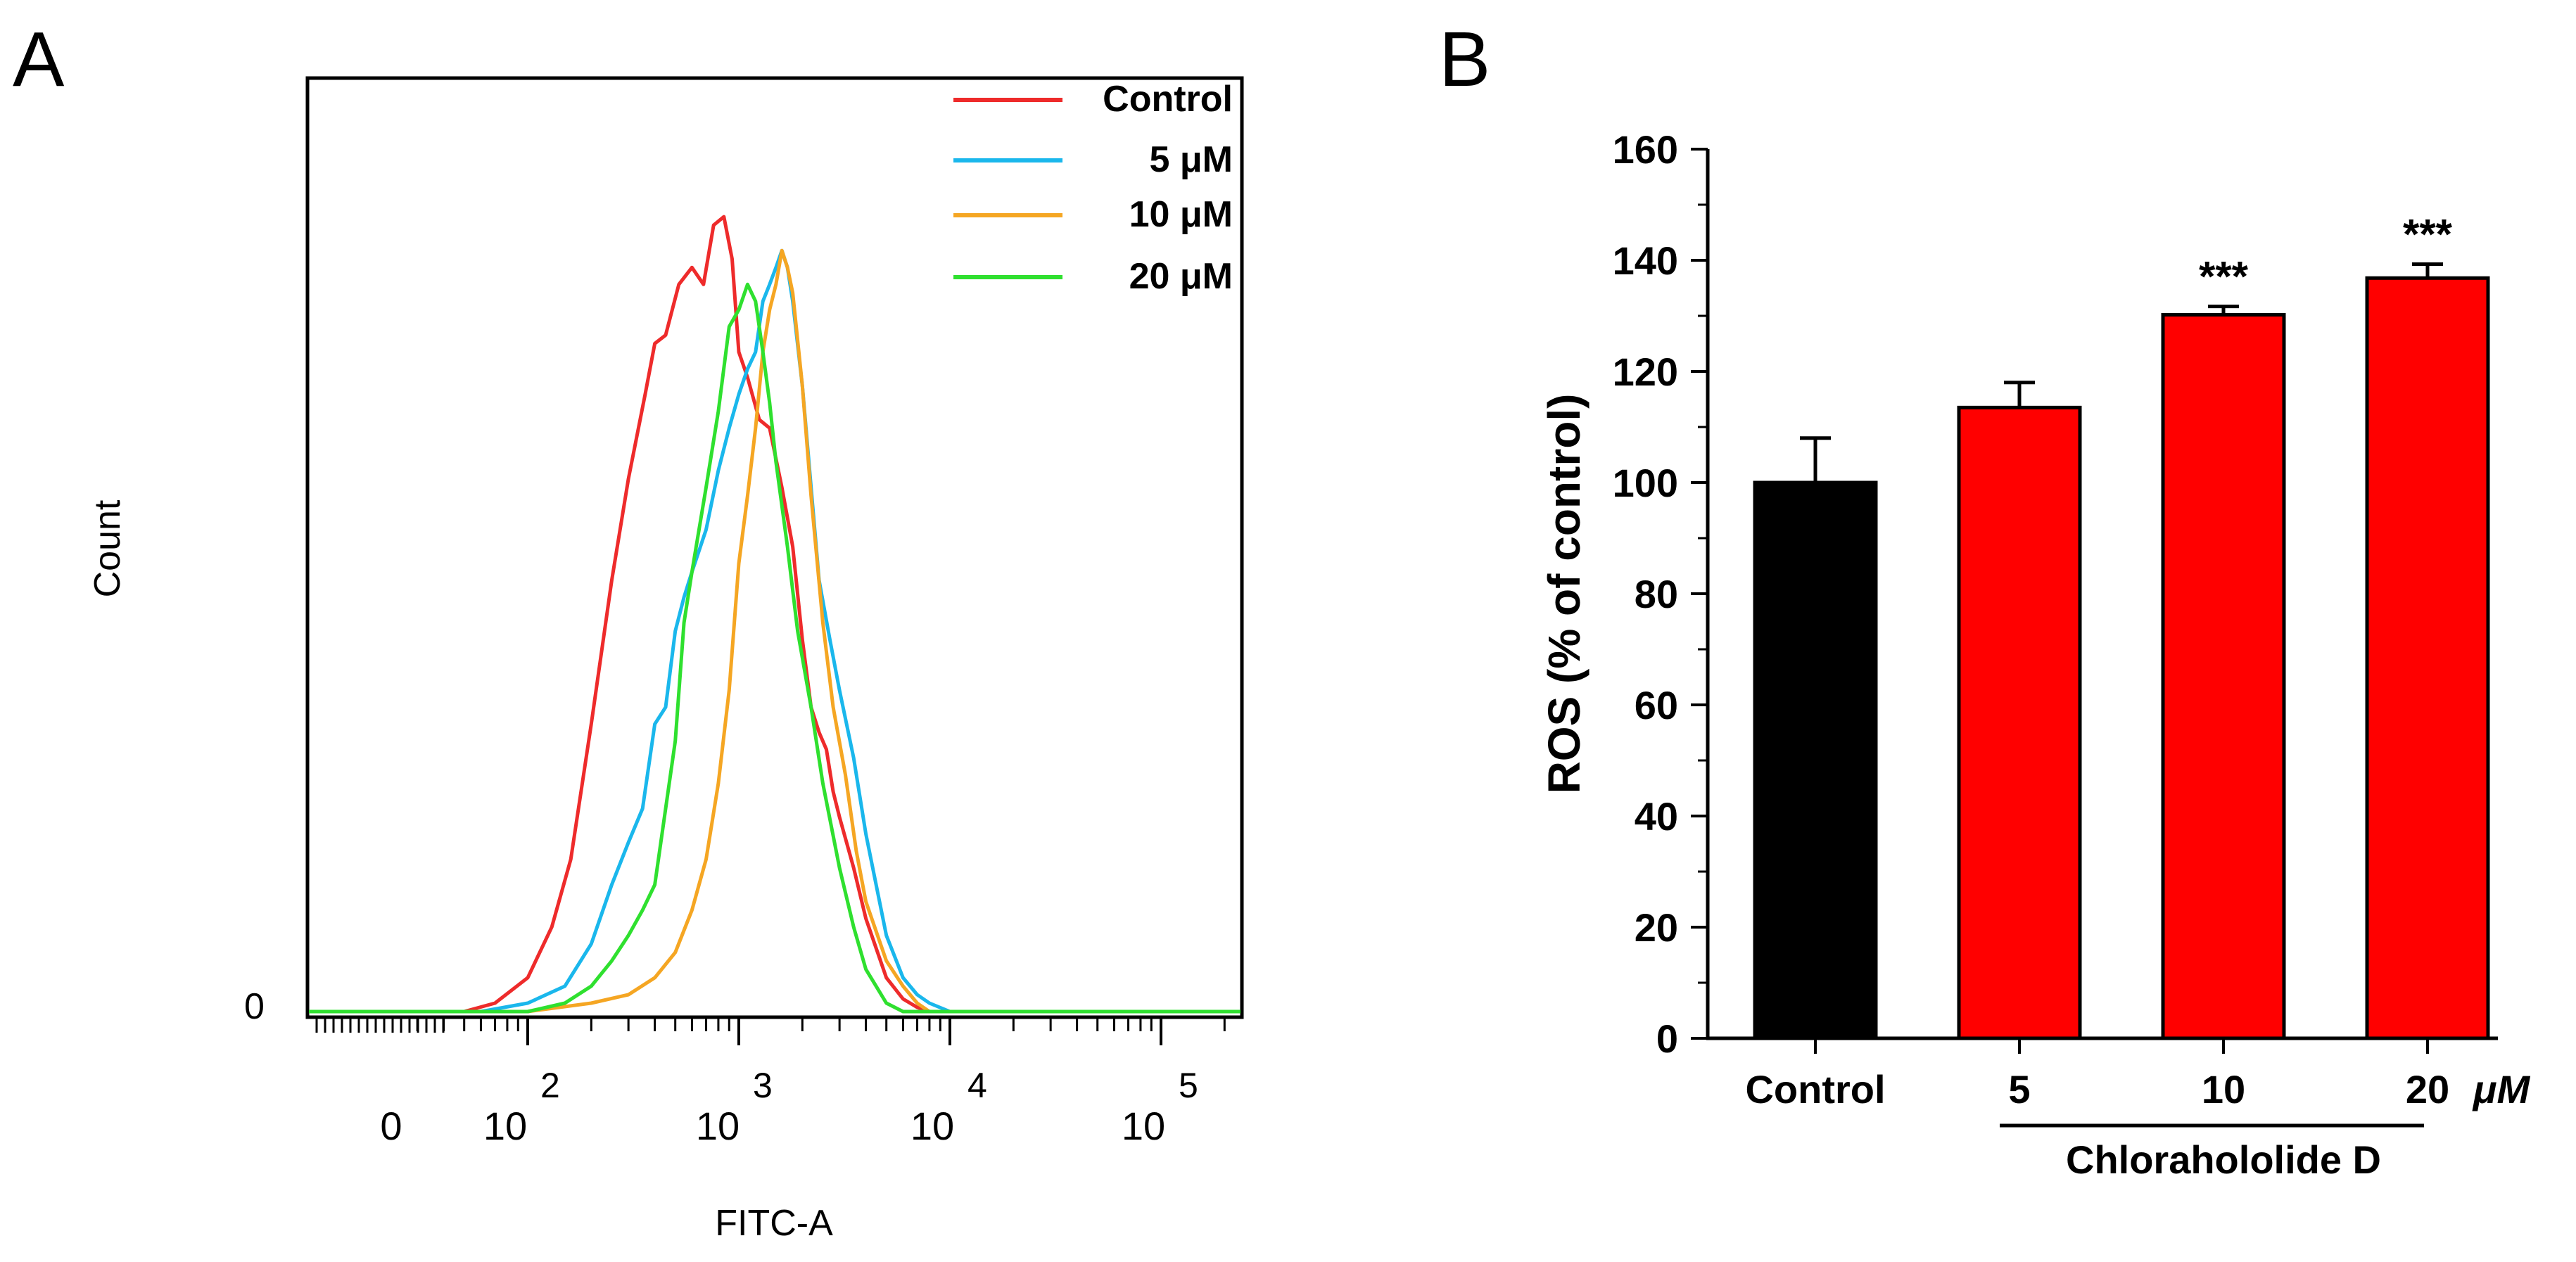 The image size is (2576, 1262). What do you see at coordinates (1645, 372) in the screenshot?
I see `bar-y-tick-label: 120` at bounding box center [1645, 372].